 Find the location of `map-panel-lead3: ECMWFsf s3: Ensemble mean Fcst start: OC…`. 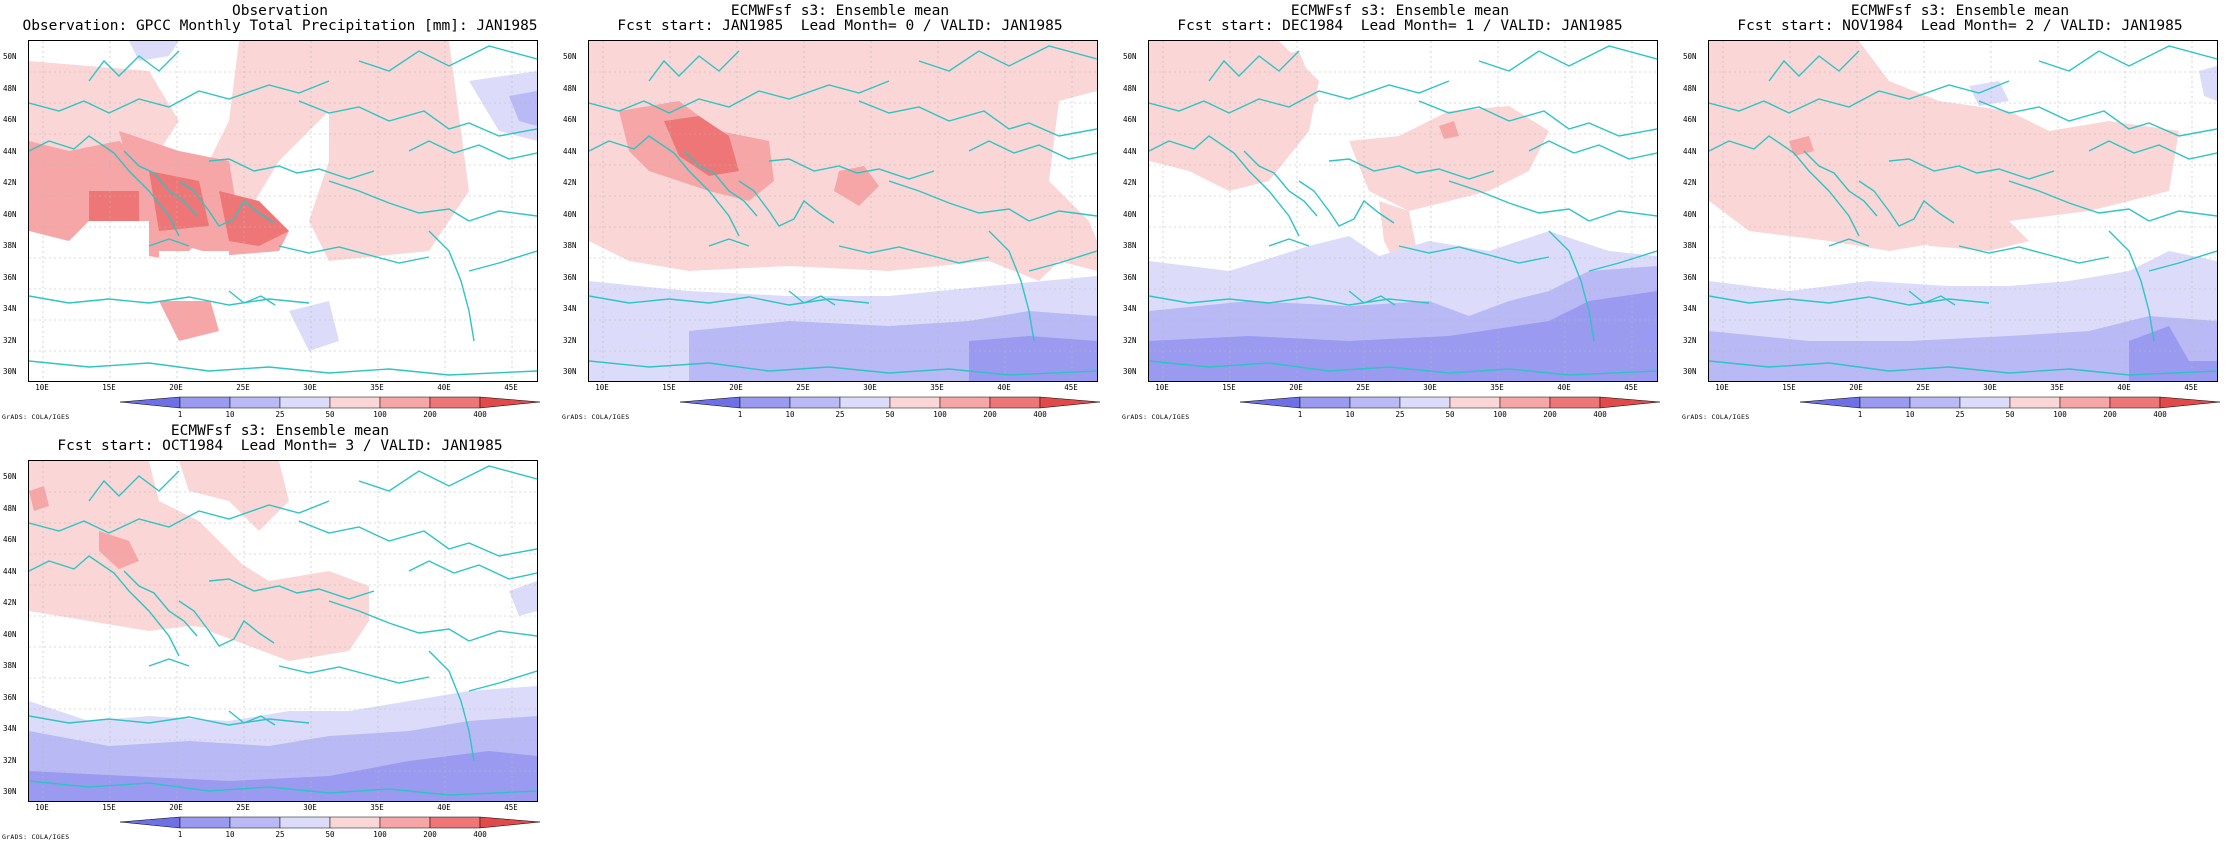

map-panel-lead3: ECMWFsf s3: Ensemble mean Fcst start: OC… is located at coordinates (280, 630).